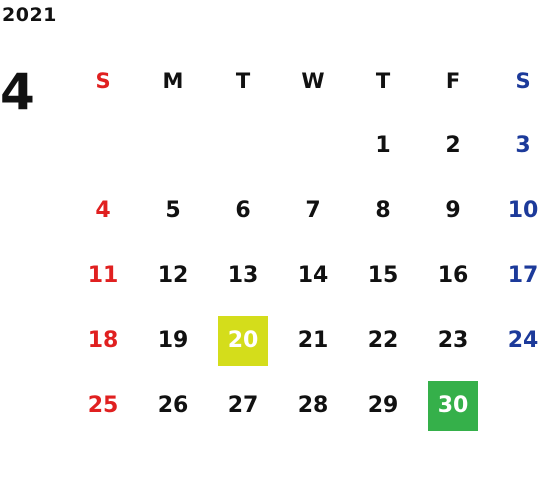  What do you see at coordinates (173, 80) in the screenshot?
I see `weekday-mon: M` at bounding box center [173, 80].